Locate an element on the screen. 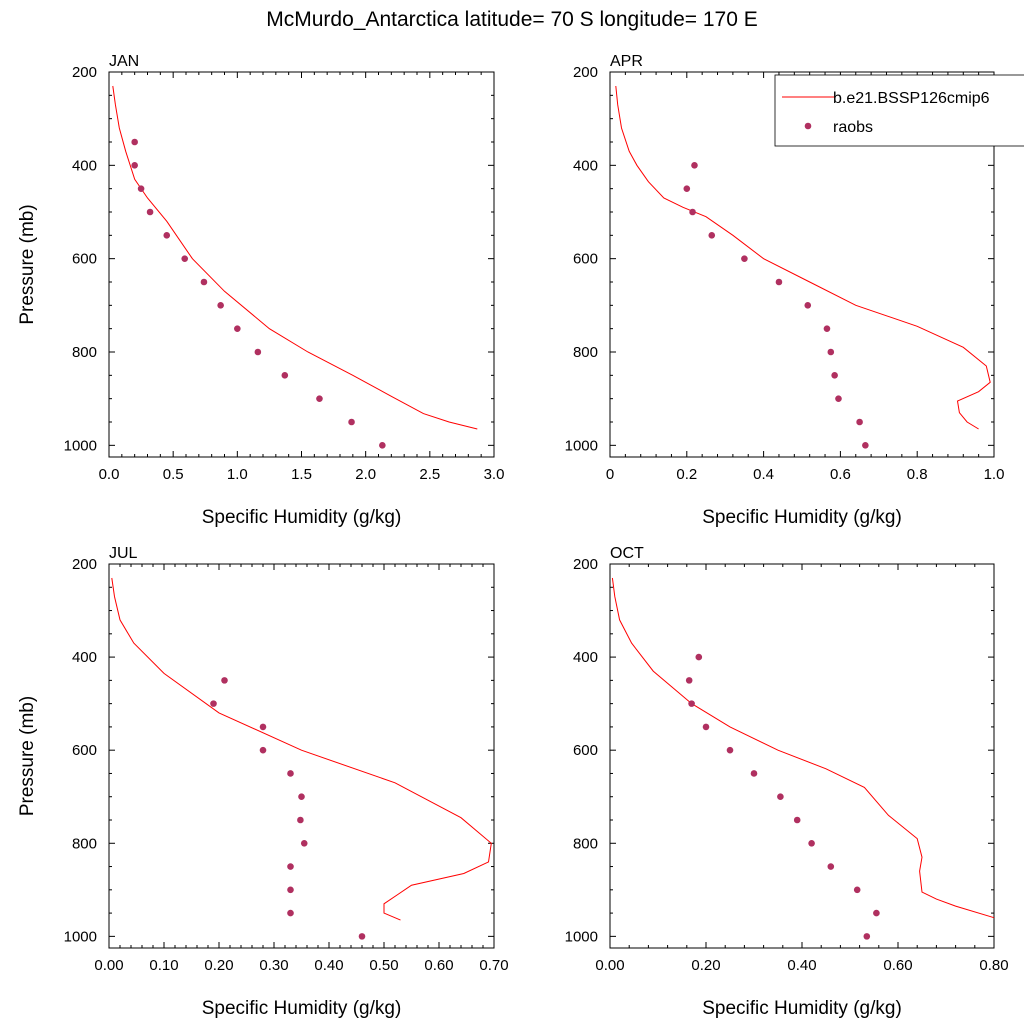 The height and width of the screenshot is (1024, 1024). legend-marker-sample is located at coordinates (808, 126).